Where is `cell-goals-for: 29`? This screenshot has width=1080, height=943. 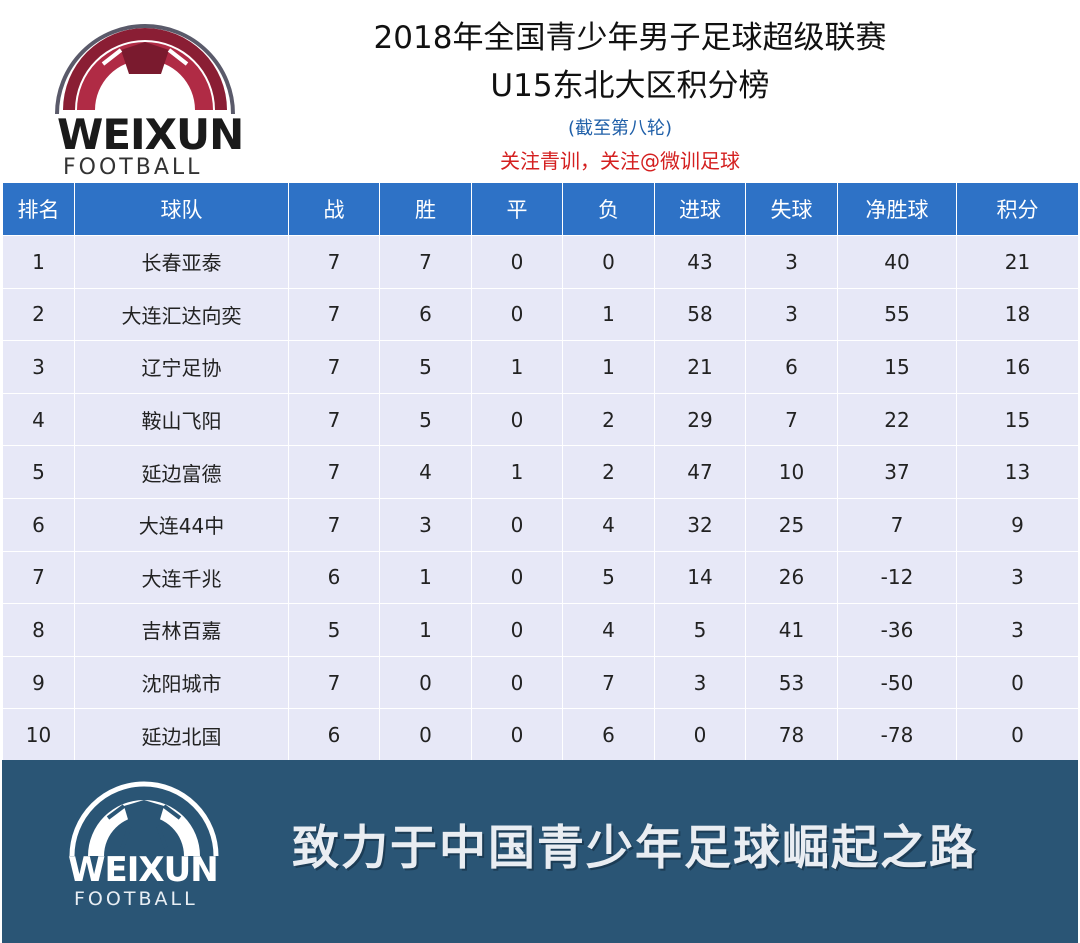
cell-goals-for: 29 is located at coordinates (700, 419).